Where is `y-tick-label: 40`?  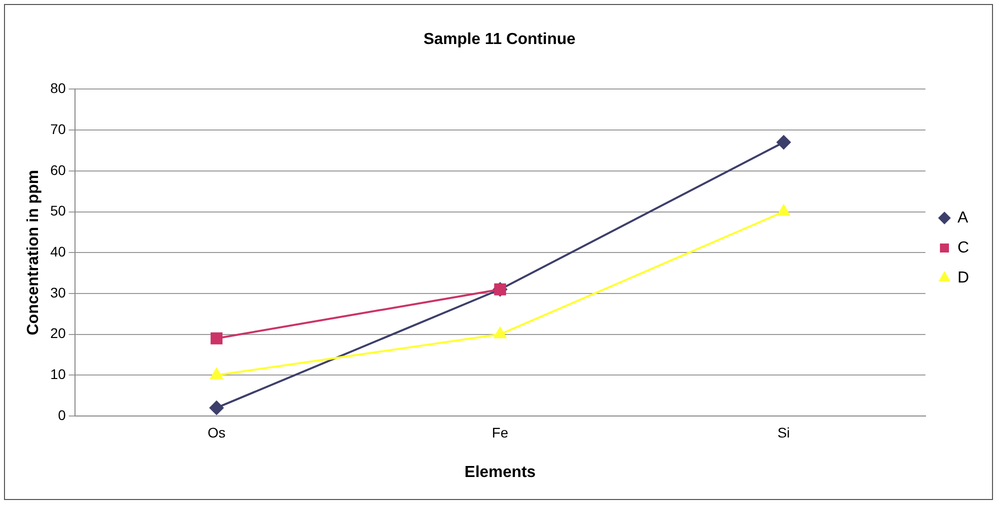 y-tick-label: 40 is located at coordinates (58, 251).